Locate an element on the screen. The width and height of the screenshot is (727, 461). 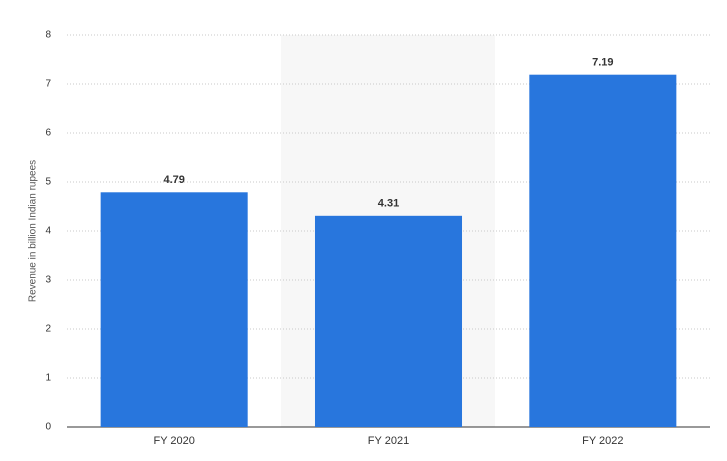
x-tick-label: FY 2020 is located at coordinates (173, 441).